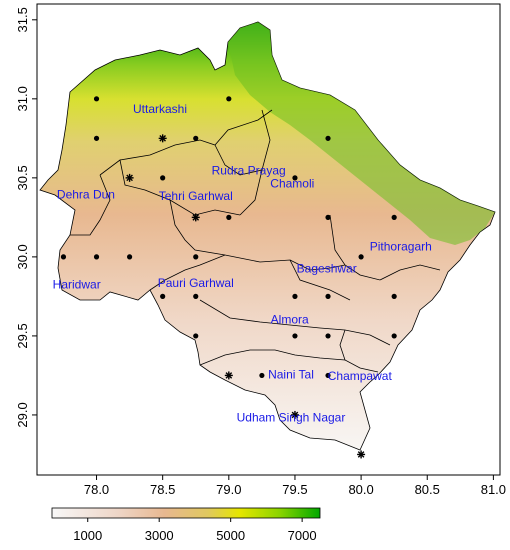 This screenshot has height=550, width=510. Describe the element at coordinates (22, 98) in the screenshot. I see `y-tick-label: 31.0` at that location.